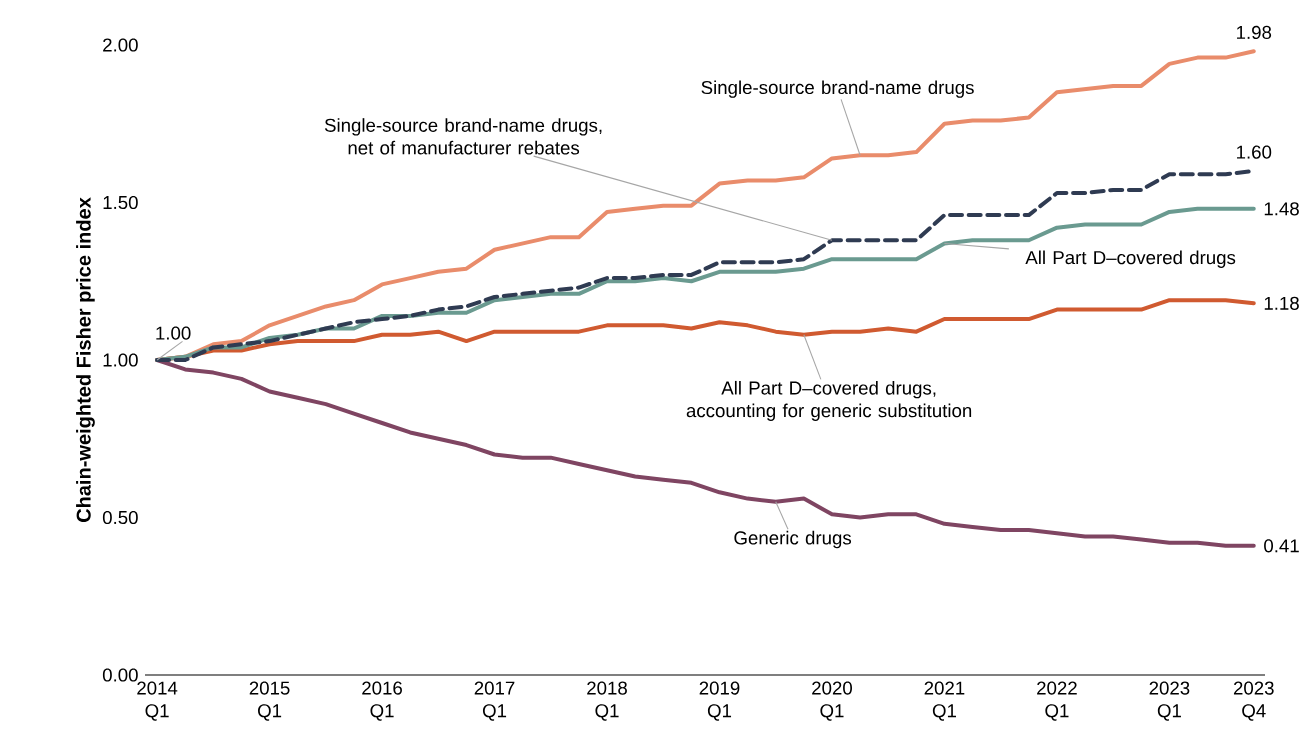  What do you see at coordinates (120, 360) in the screenshot?
I see `y-tick-label: 1.00` at bounding box center [120, 360].